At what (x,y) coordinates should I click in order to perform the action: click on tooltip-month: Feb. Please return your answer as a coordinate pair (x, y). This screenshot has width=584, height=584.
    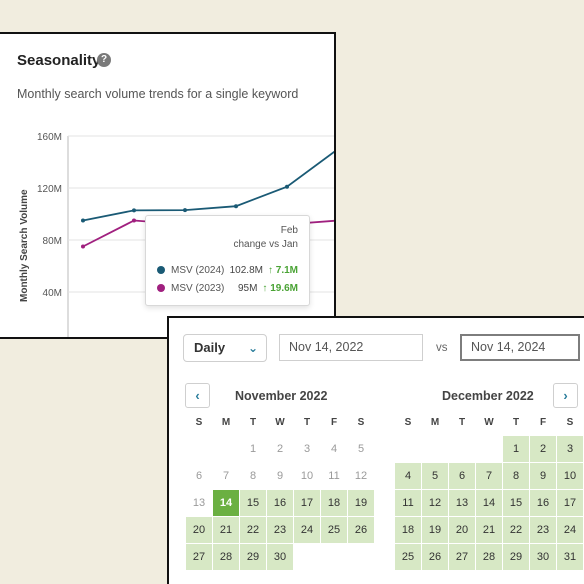
    Looking at the image, I should click on (289, 230).